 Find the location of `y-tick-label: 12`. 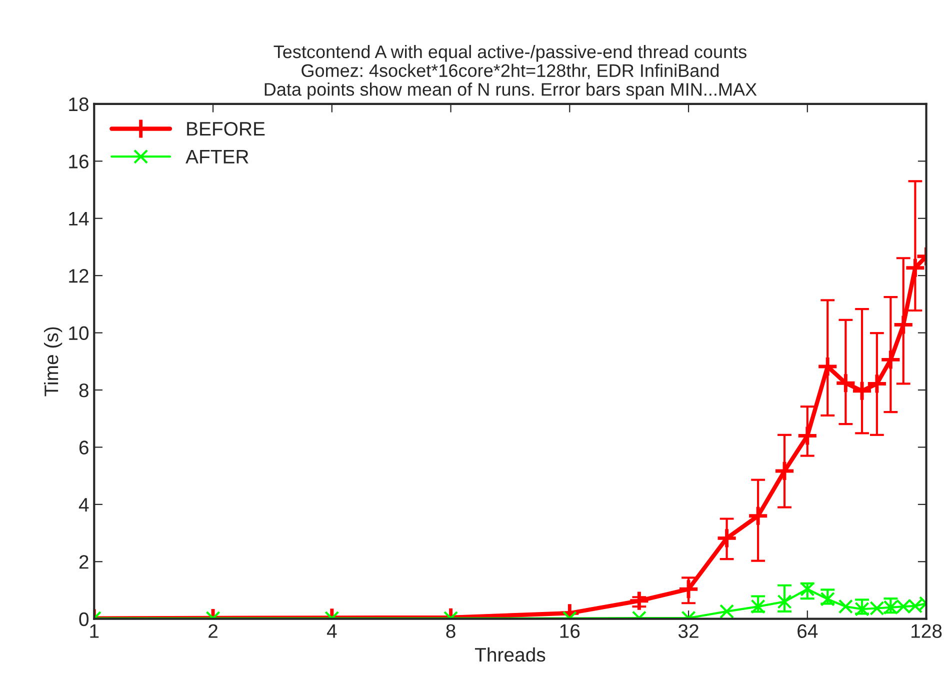

y-tick-label: 12 is located at coordinates (78, 276).